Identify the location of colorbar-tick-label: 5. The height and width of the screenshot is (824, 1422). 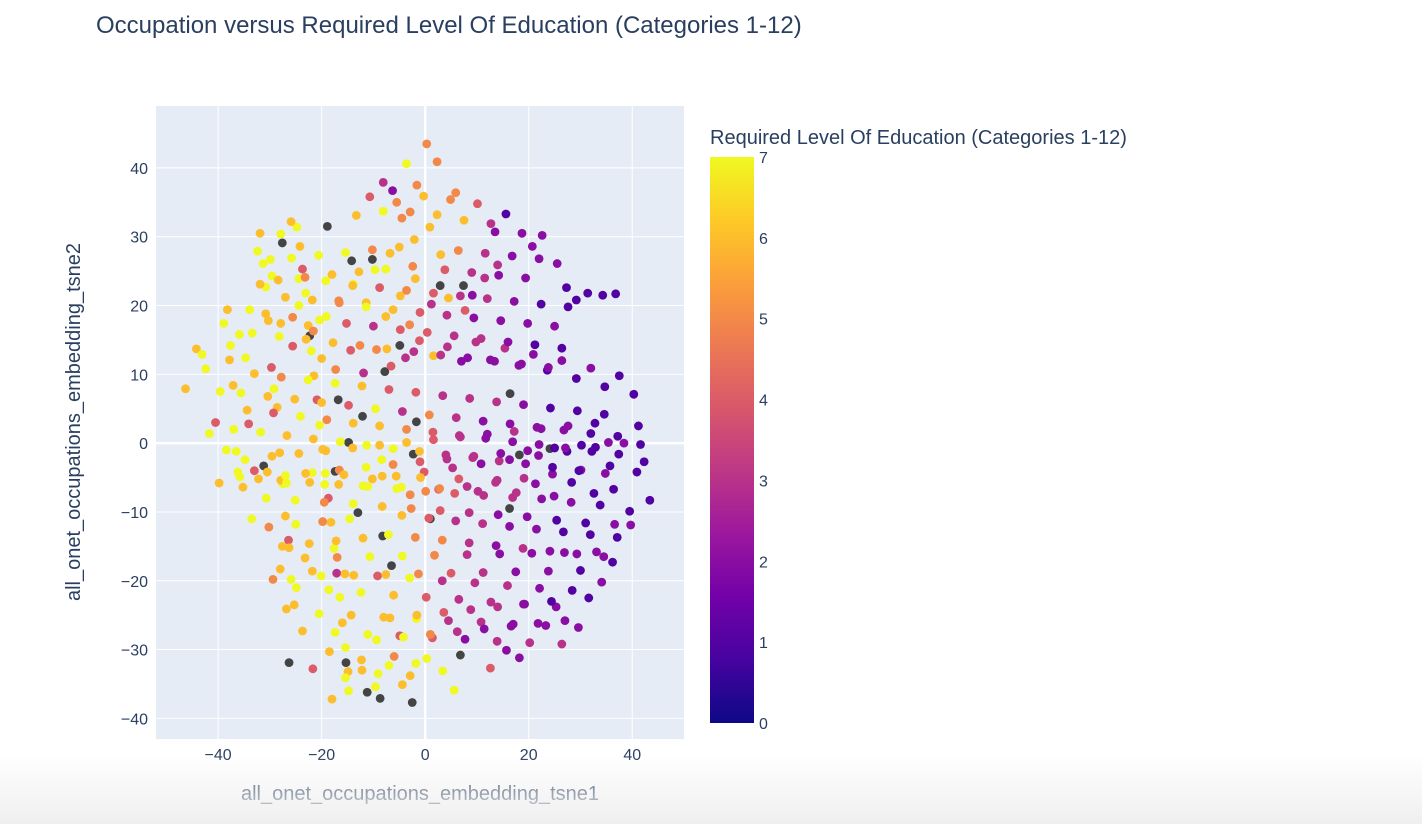
(763, 320).